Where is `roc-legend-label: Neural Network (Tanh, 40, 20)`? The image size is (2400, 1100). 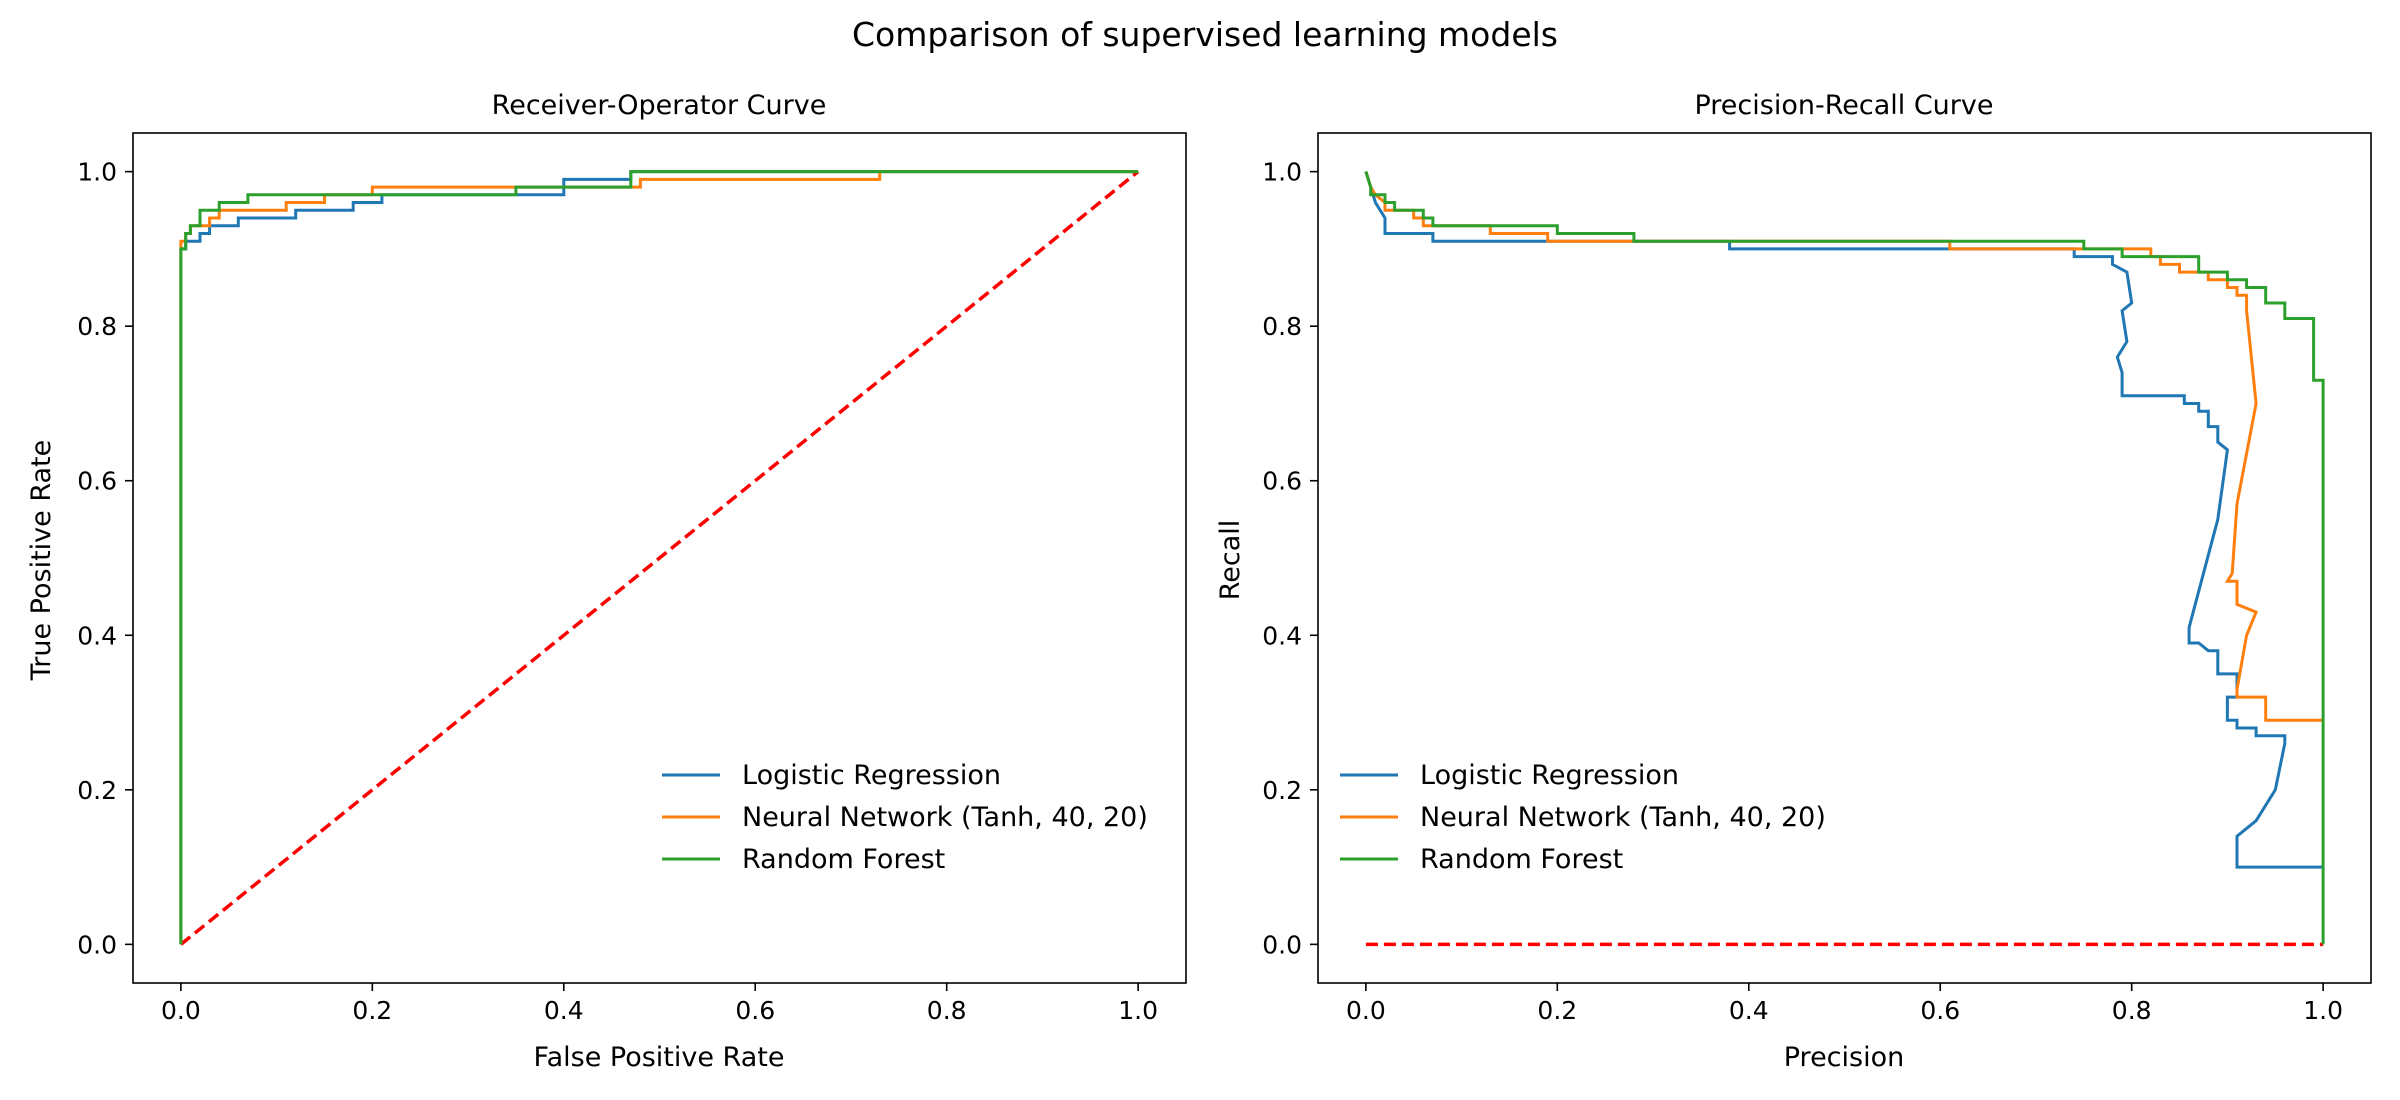
roc-legend-label: Neural Network (Tanh, 40, 20) is located at coordinates (945, 817).